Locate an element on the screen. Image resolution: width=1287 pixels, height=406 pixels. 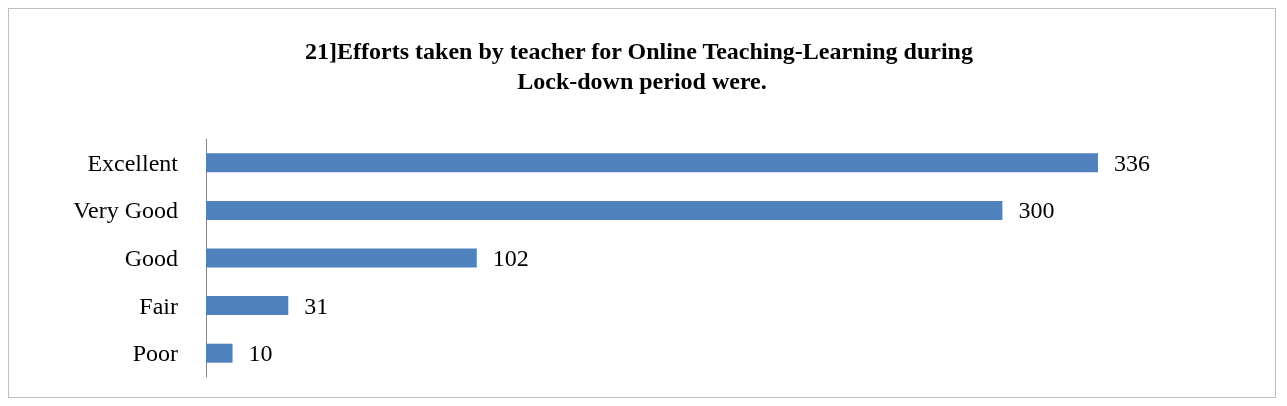
data-label: 10 is located at coordinates (260, 353).